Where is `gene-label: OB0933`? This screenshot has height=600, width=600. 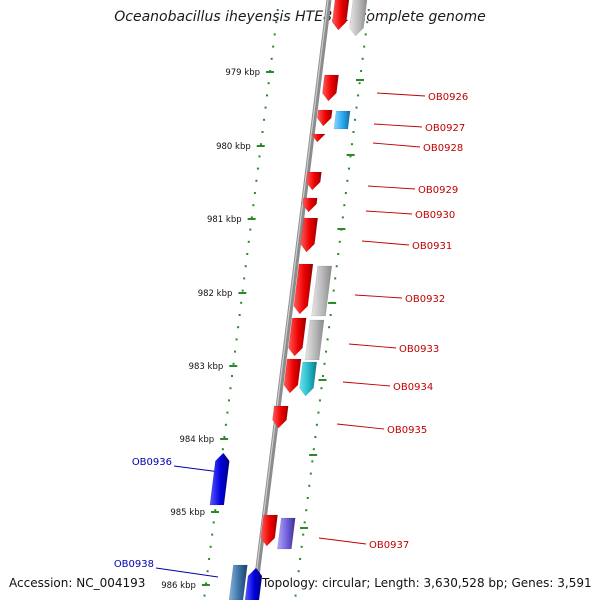
gene-label: OB0933 is located at coordinates (419, 349).